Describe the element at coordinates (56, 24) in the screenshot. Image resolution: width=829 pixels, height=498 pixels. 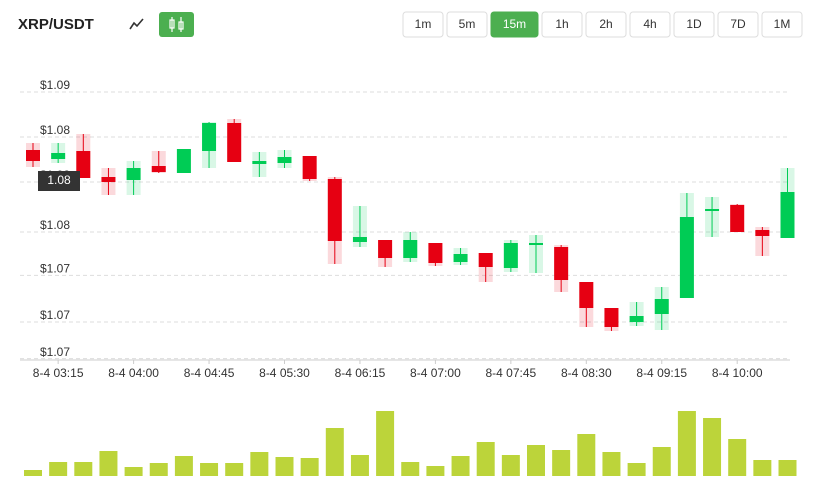
I see `pair-title: XRP/USDT` at that location.